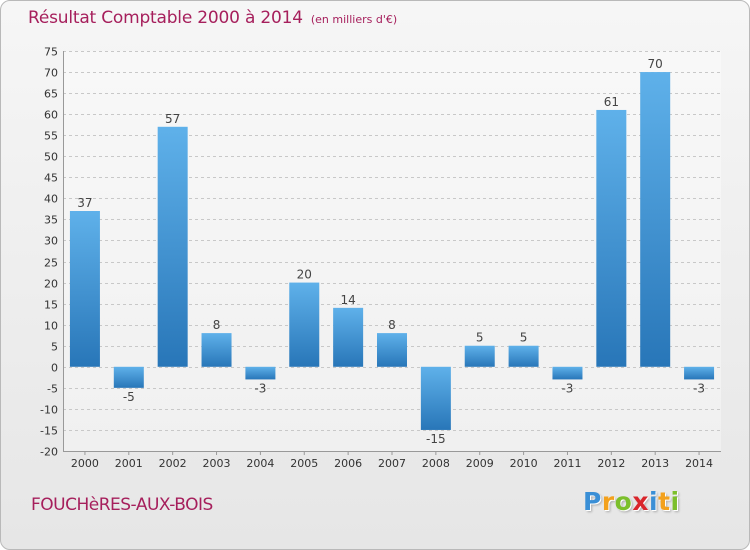 This screenshot has height=550, width=750. Describe the element at coordinates (699, 373) in the screenshot. I see `bar-2014` at that location.